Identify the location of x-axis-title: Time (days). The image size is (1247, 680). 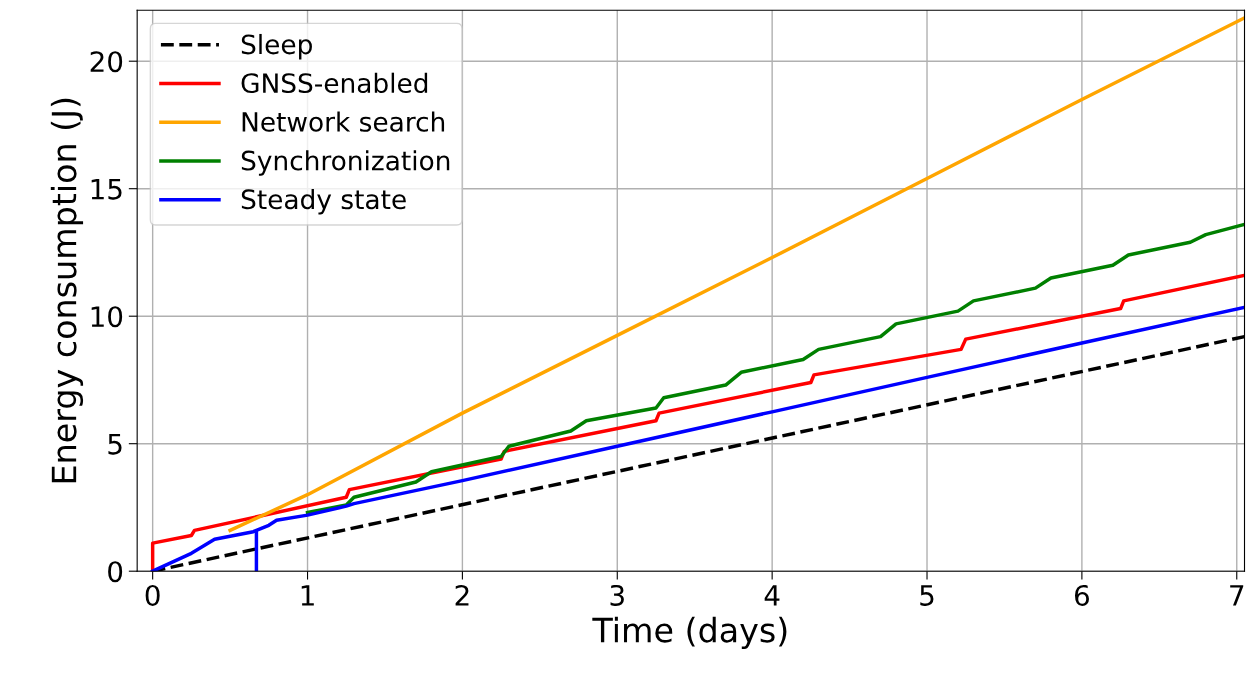
(689, 633).